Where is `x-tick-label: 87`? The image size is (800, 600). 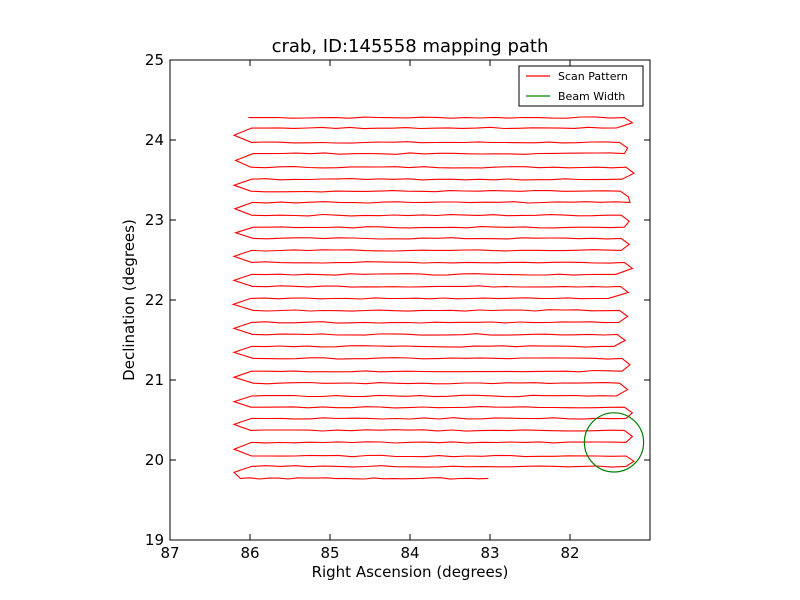
x-tick-label: 87 is located at coordinates (169, 553).